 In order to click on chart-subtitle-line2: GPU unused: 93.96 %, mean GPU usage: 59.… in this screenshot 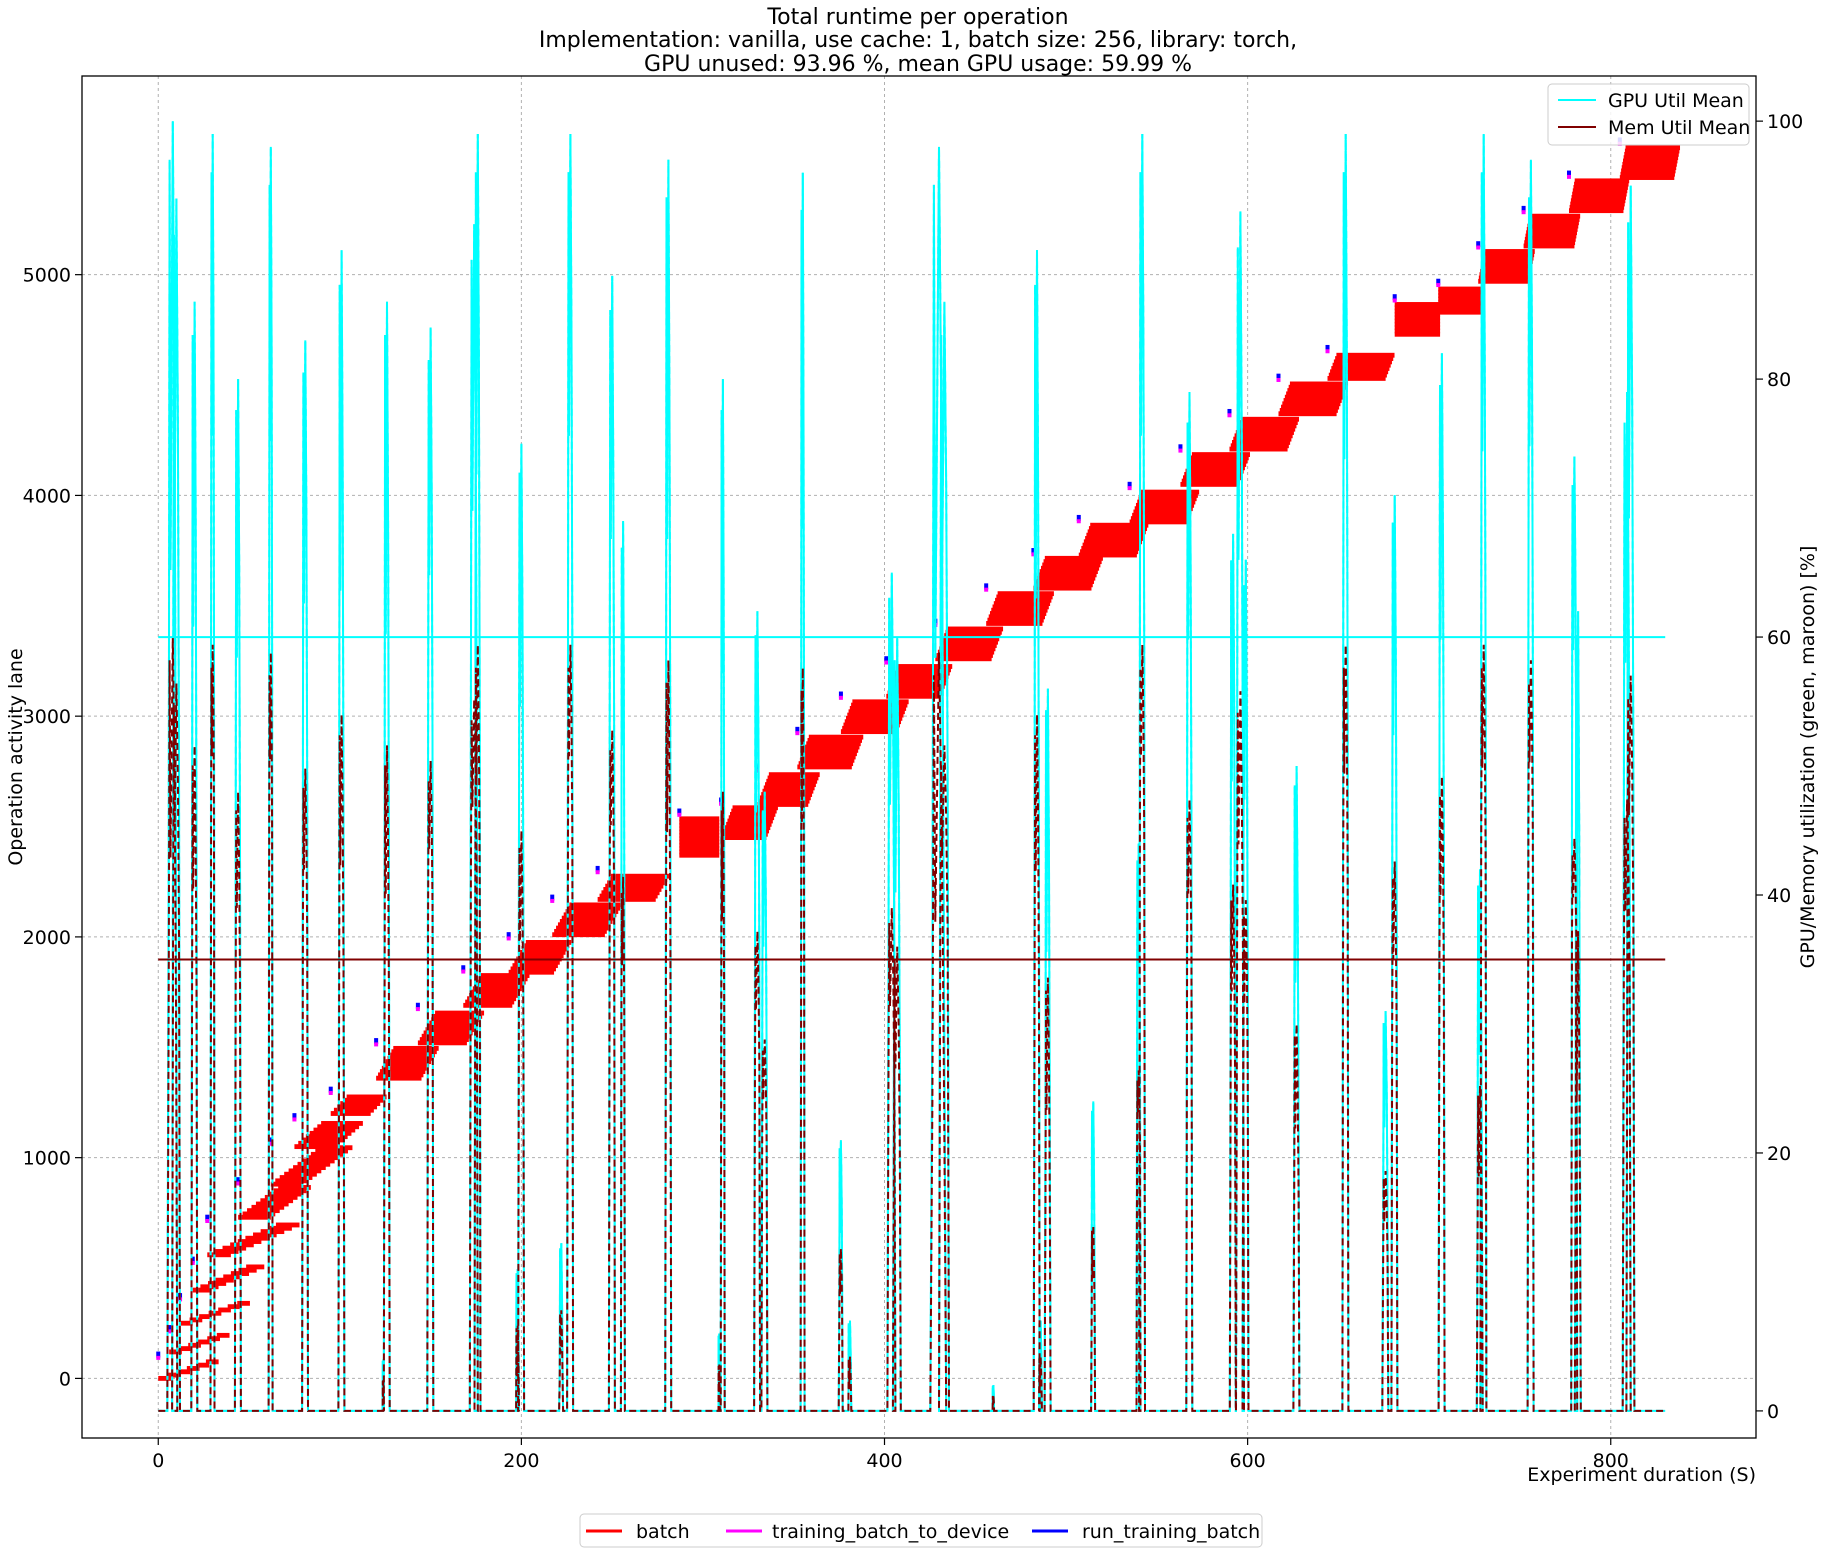, I will do `click(918, 64)`.